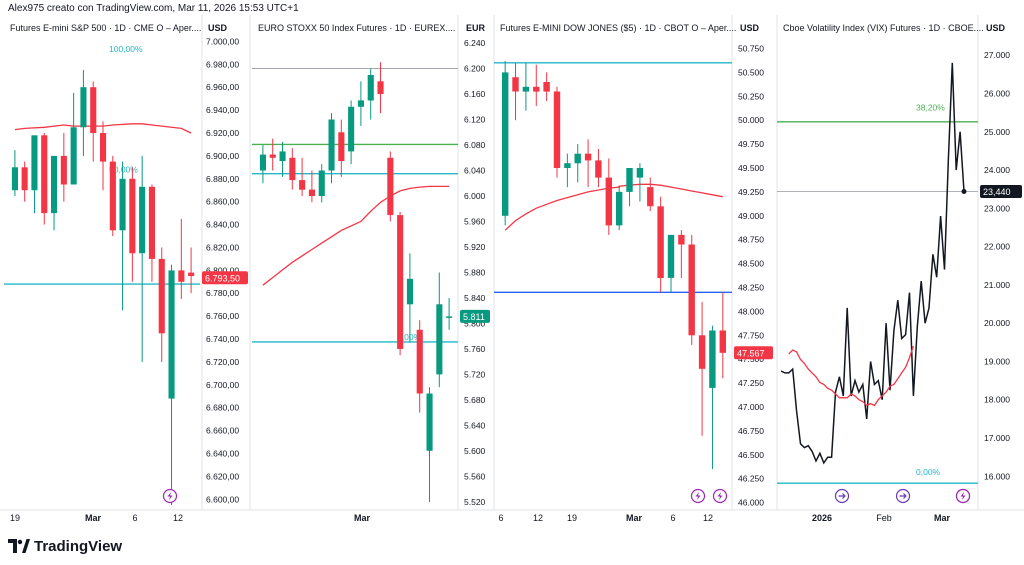 The image size is (1024, 565). I want to click on y-tick-label: 6.200, so click(475, 69).